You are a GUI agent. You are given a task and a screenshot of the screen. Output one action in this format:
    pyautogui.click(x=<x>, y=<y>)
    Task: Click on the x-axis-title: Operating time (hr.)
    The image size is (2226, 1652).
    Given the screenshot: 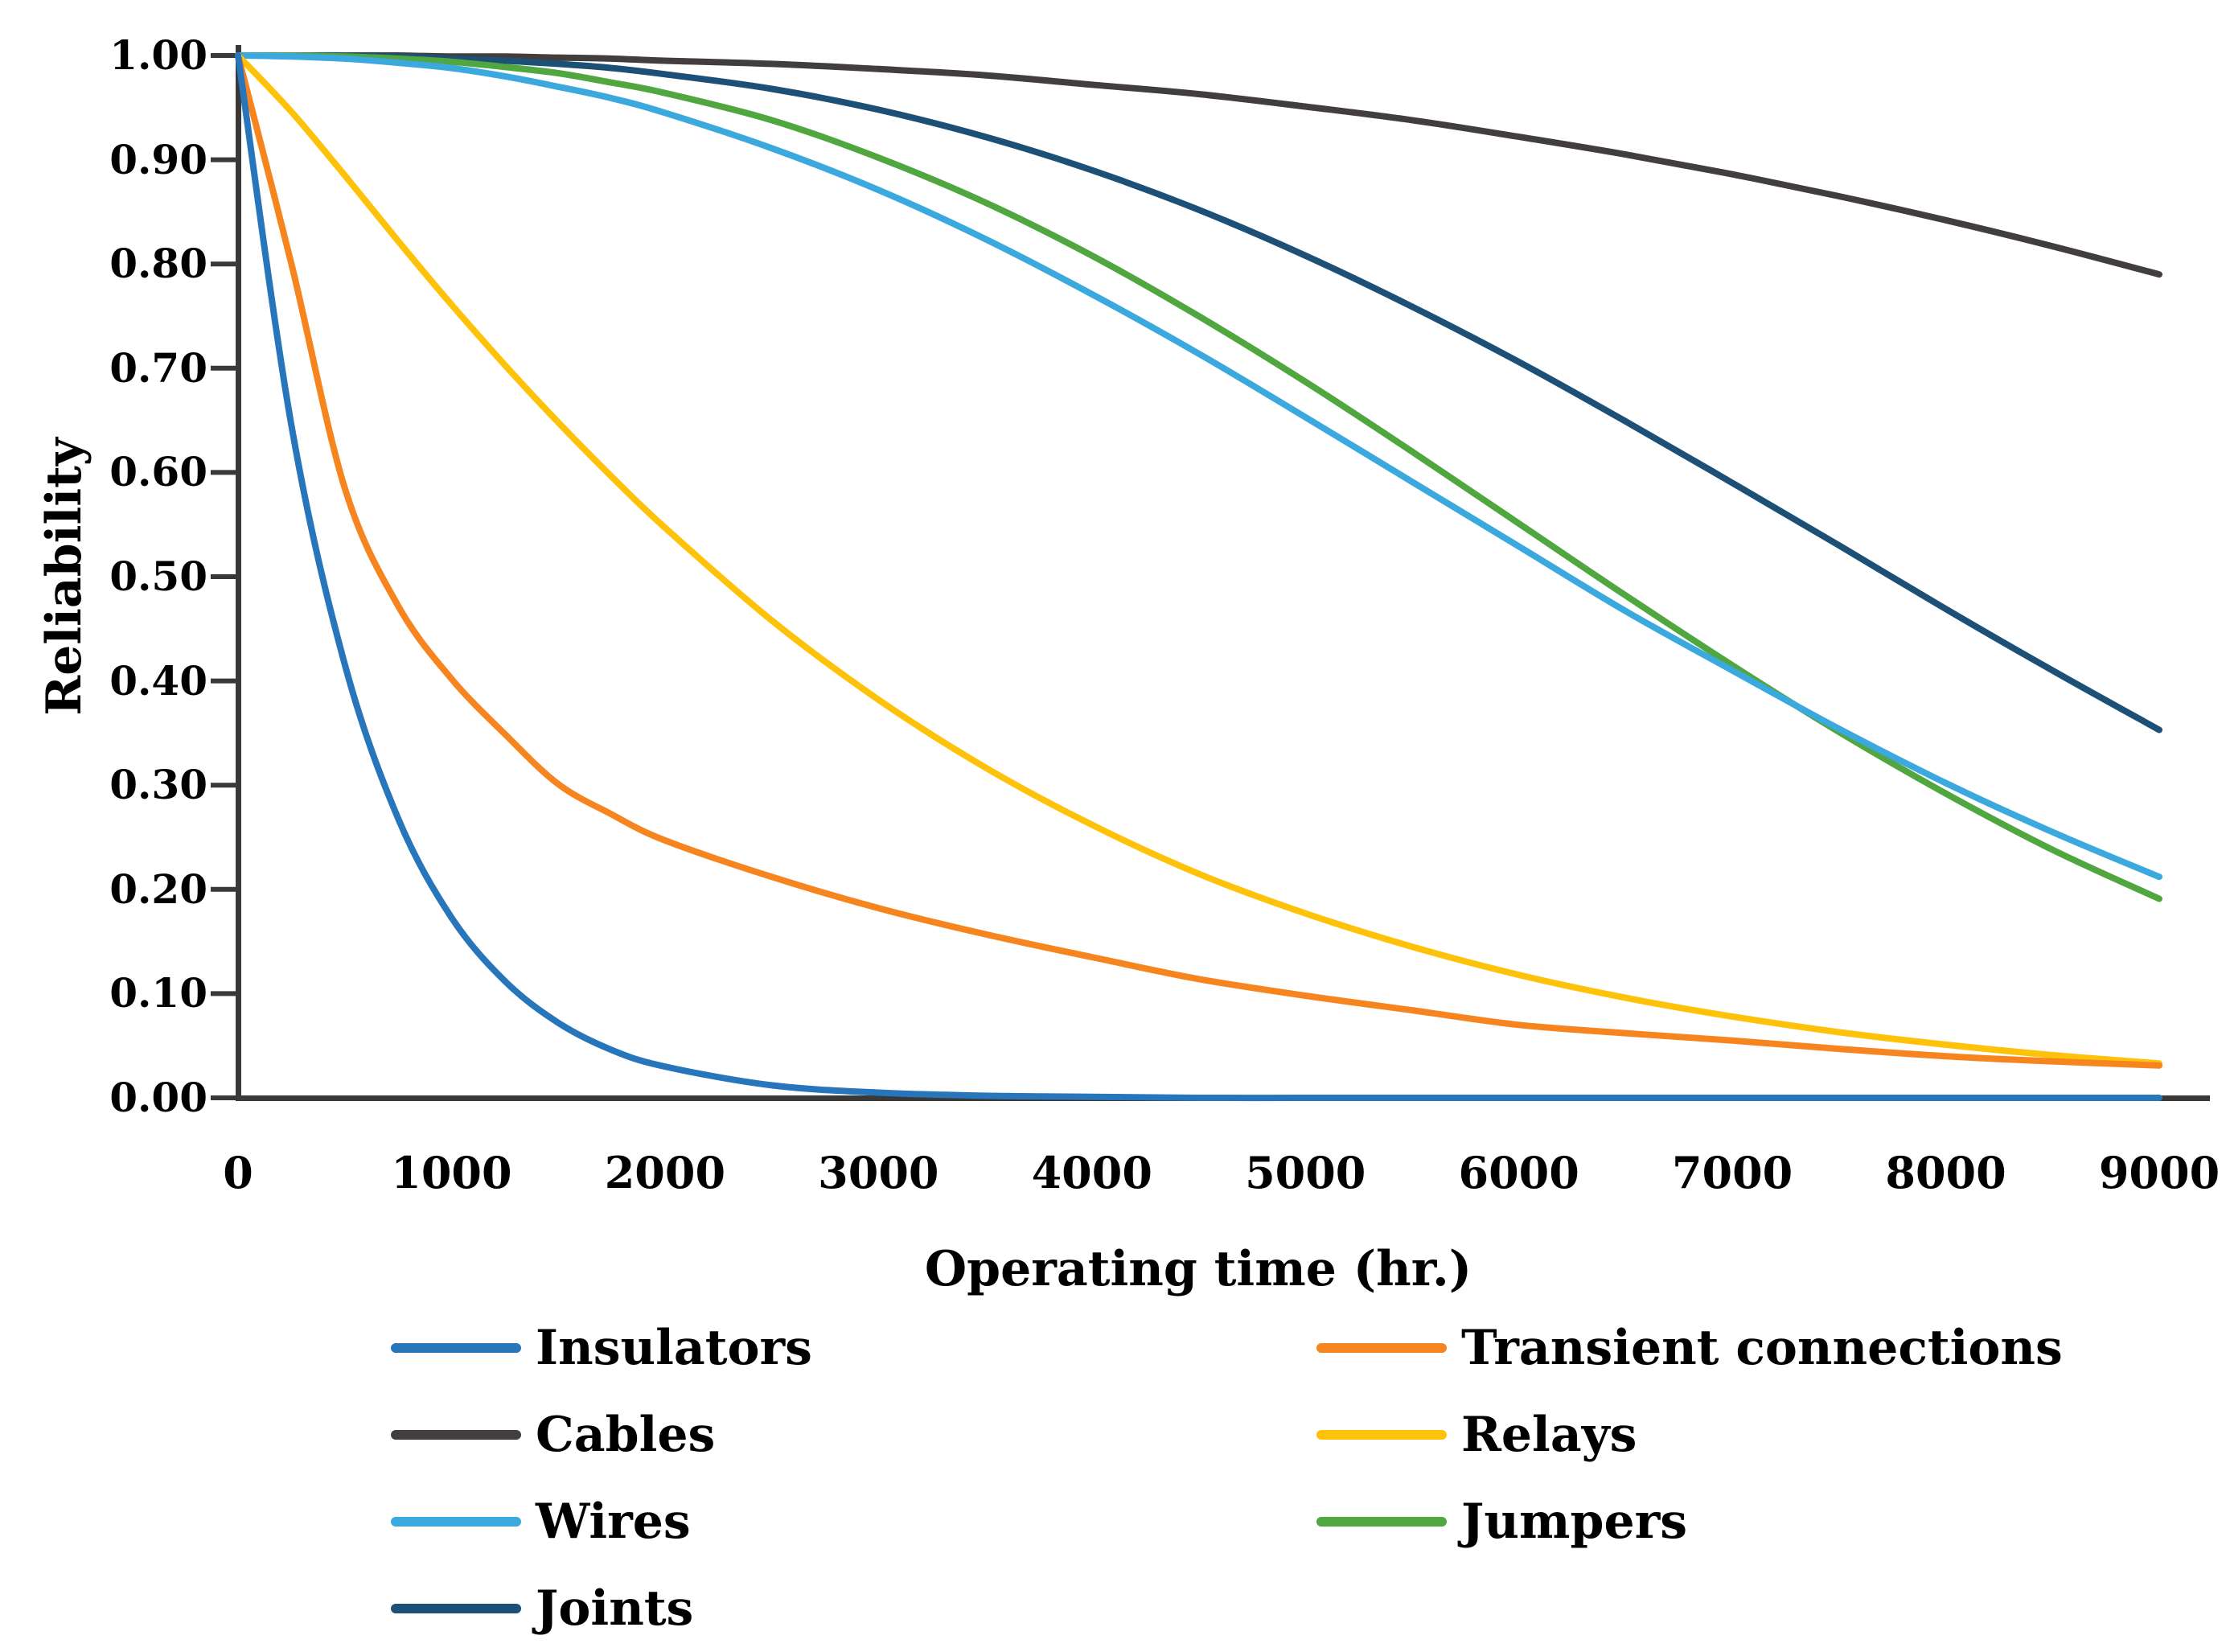 What is the action you would take?
    pyautogui.click(x=1198, y=1269)
    